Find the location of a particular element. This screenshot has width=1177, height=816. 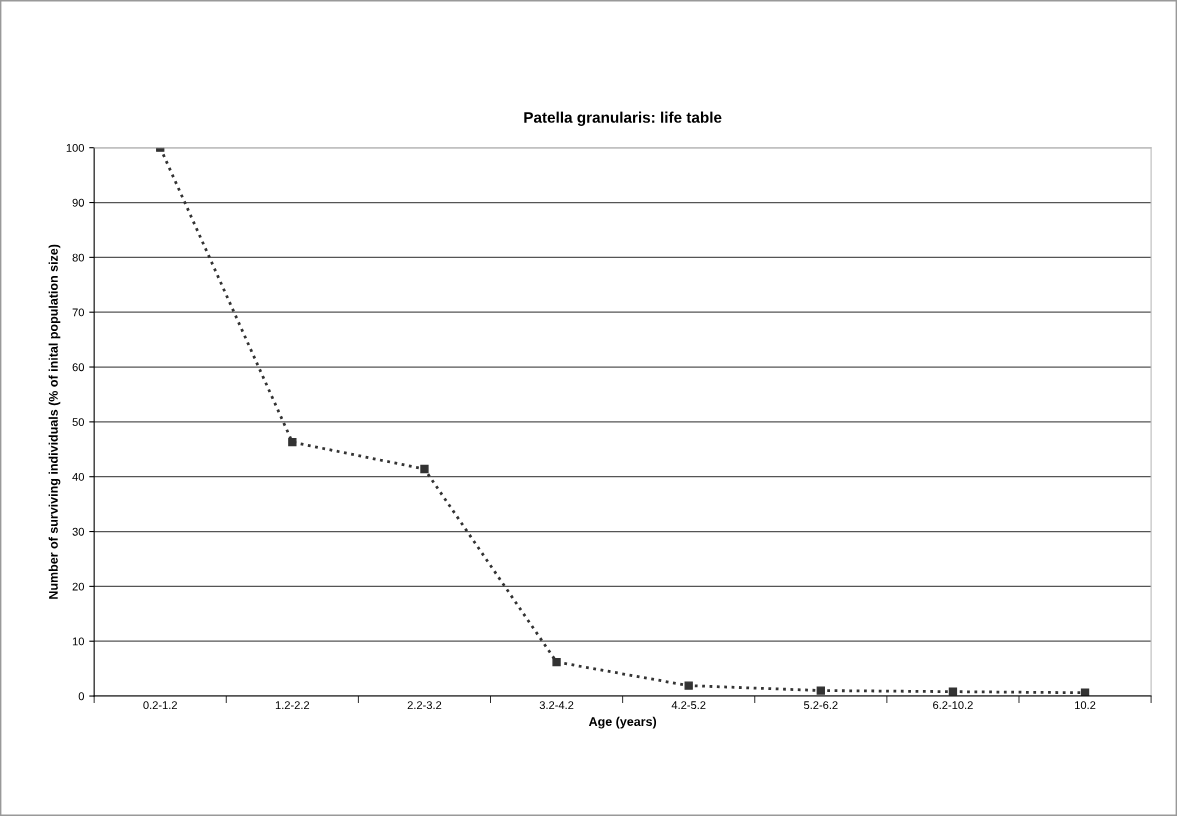

y-tick-label: 60 is located at coordinates (78, 367).